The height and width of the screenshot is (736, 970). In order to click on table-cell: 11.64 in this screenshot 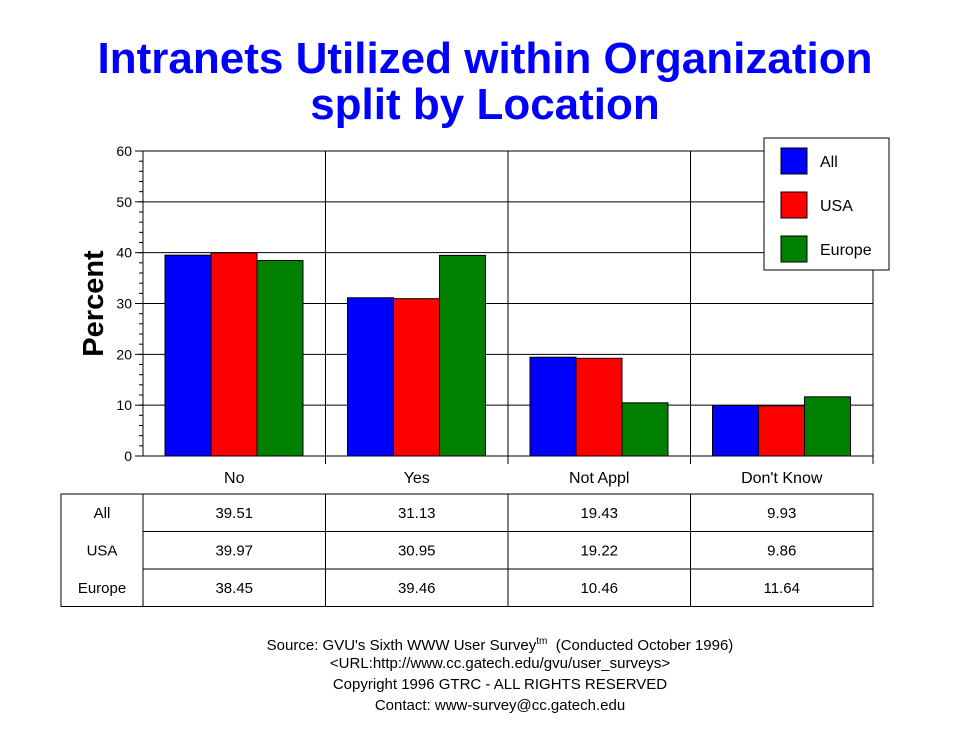, I will do `click(782, 588)`.